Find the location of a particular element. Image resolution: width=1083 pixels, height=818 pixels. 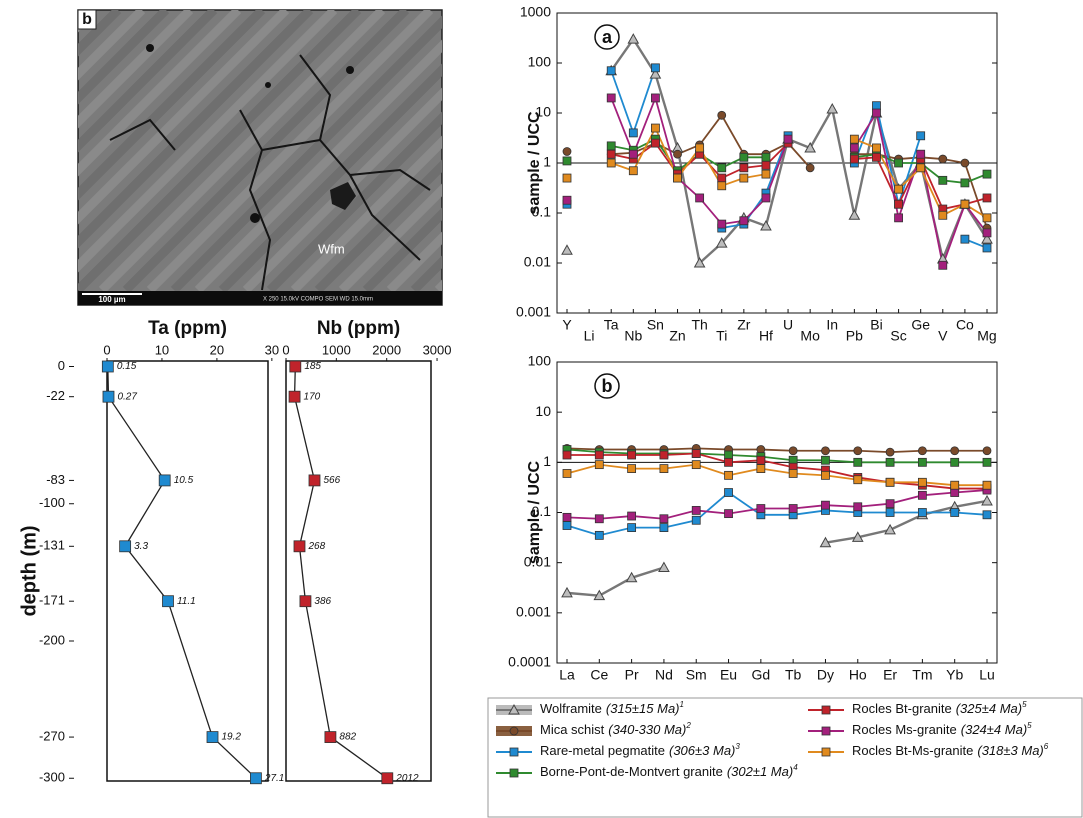

legend-ref: 2 is located at coordinates (688, 725).